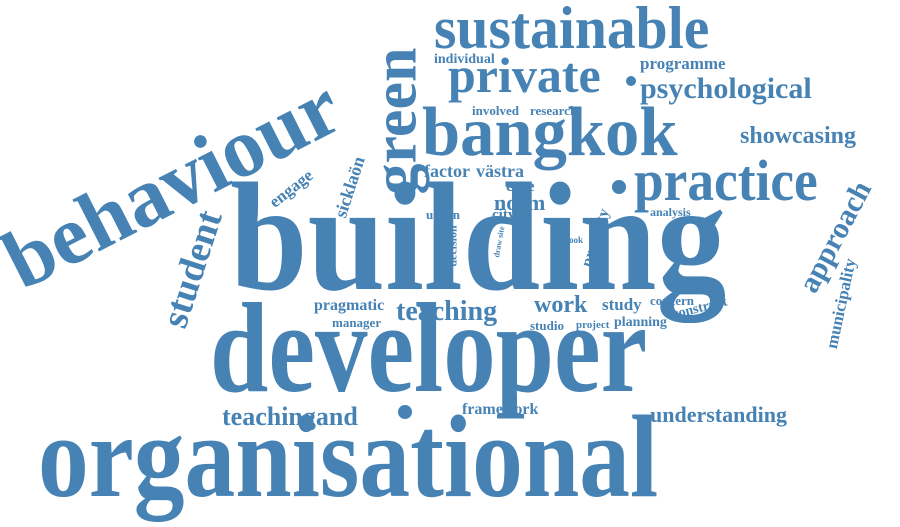 The width and height of the screenshot is (900, 527). Describe the element at coordinates (683, 63) in the screenshot. I see `word-programme: programme` at that location.